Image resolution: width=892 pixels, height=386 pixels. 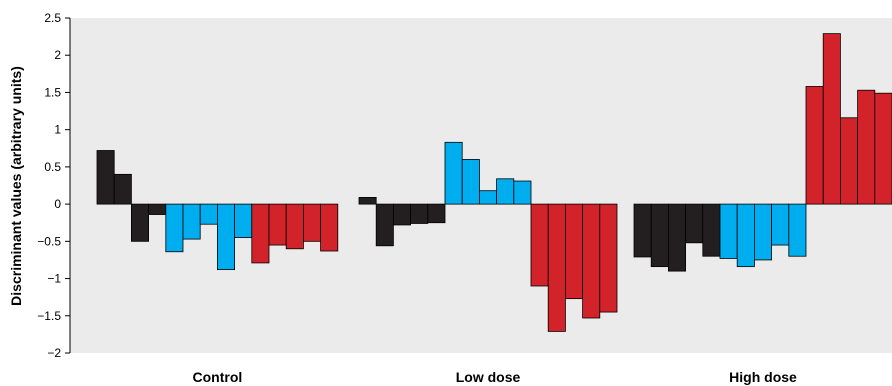 I want to click on y-tick-label: 2.5, so click(x=52, y=18).